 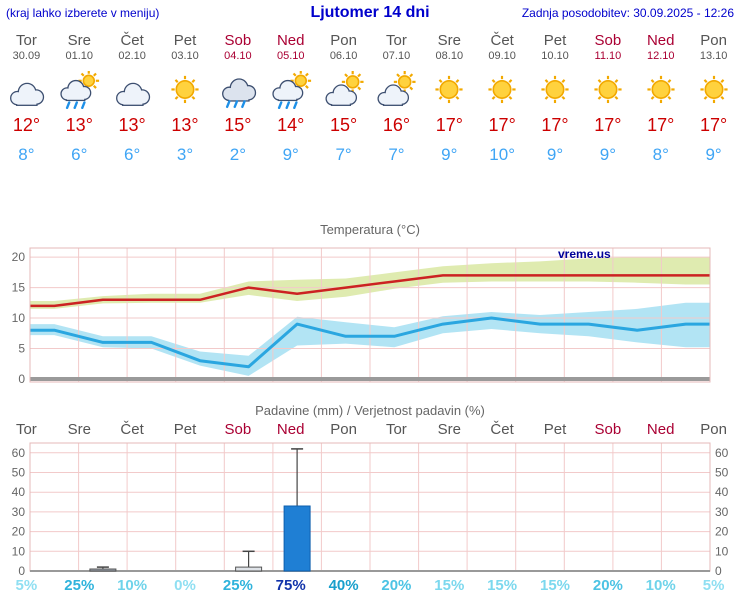 I want to click on day-name: Sre, so click(x=449, y=40).